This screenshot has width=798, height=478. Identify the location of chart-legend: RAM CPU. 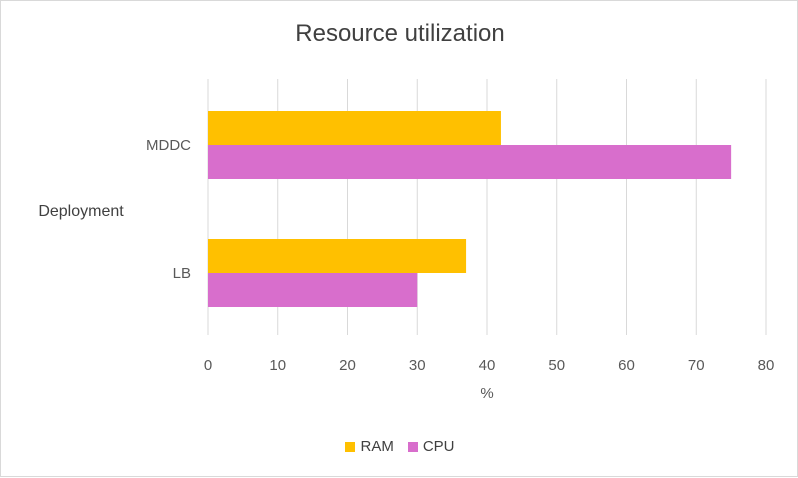
(399, 446).